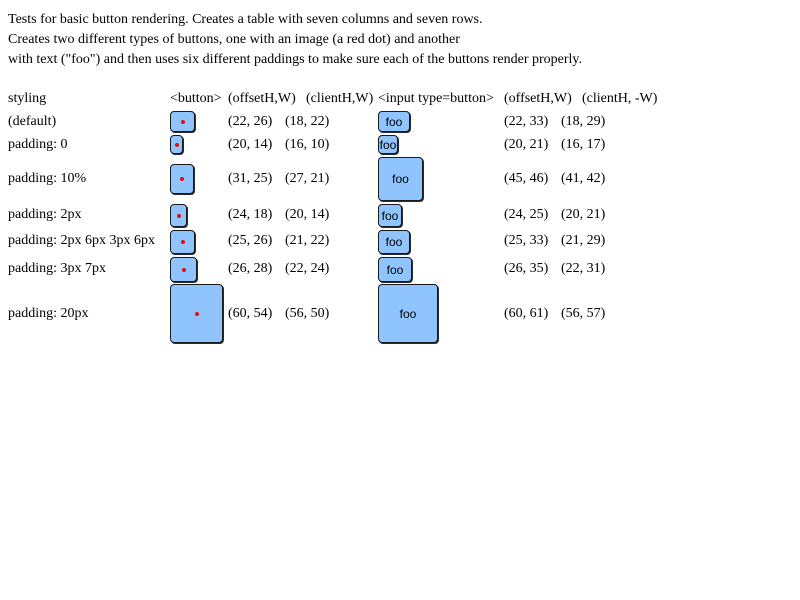  What do you see at coordinates (196, 98) in the screenshot?
I see `header-button: <button>` at bounding box center [196, 98].